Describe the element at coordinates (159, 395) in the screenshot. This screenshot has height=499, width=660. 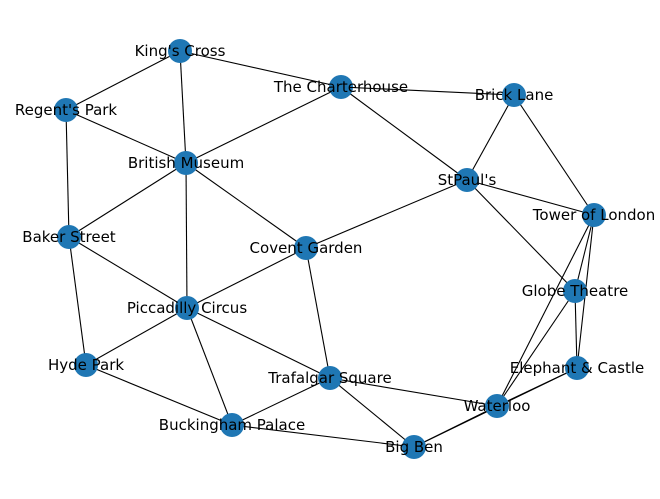
I see `edge-hyde_park-buckingham` at that location.